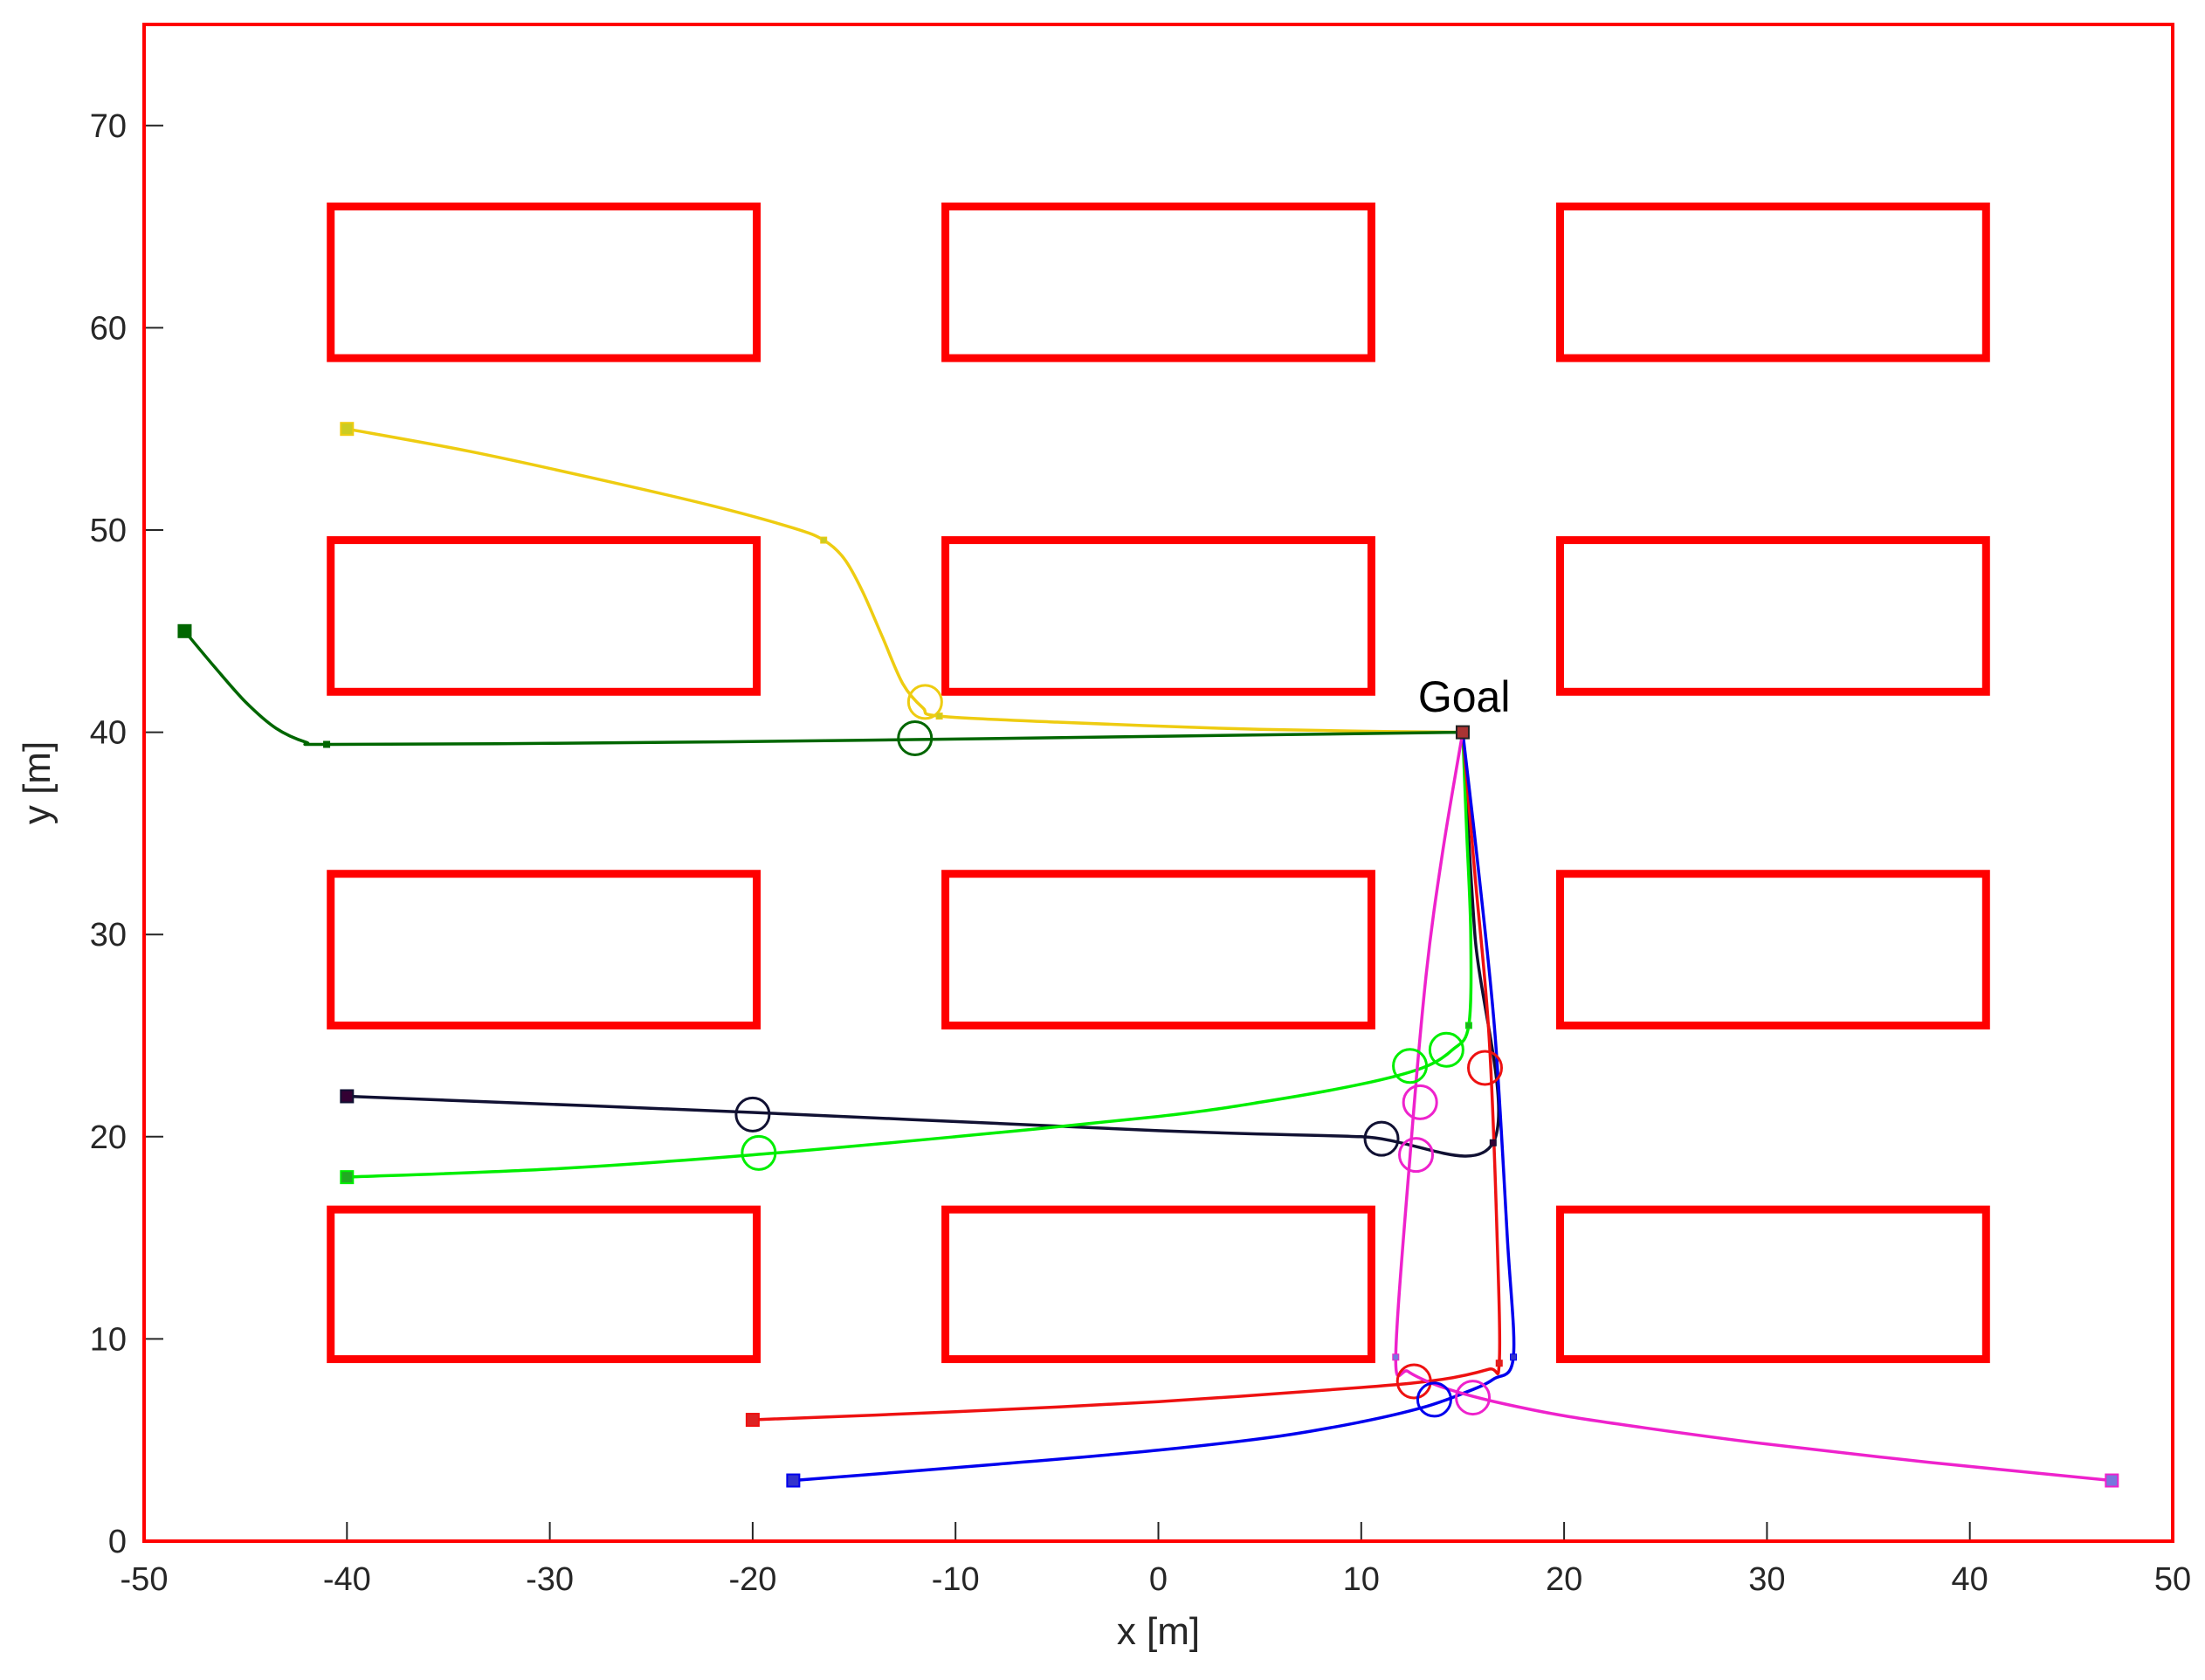  Describe the element at coordinates (109, 935) in the screenshot. I see `y-tick-label: 30` at that location.